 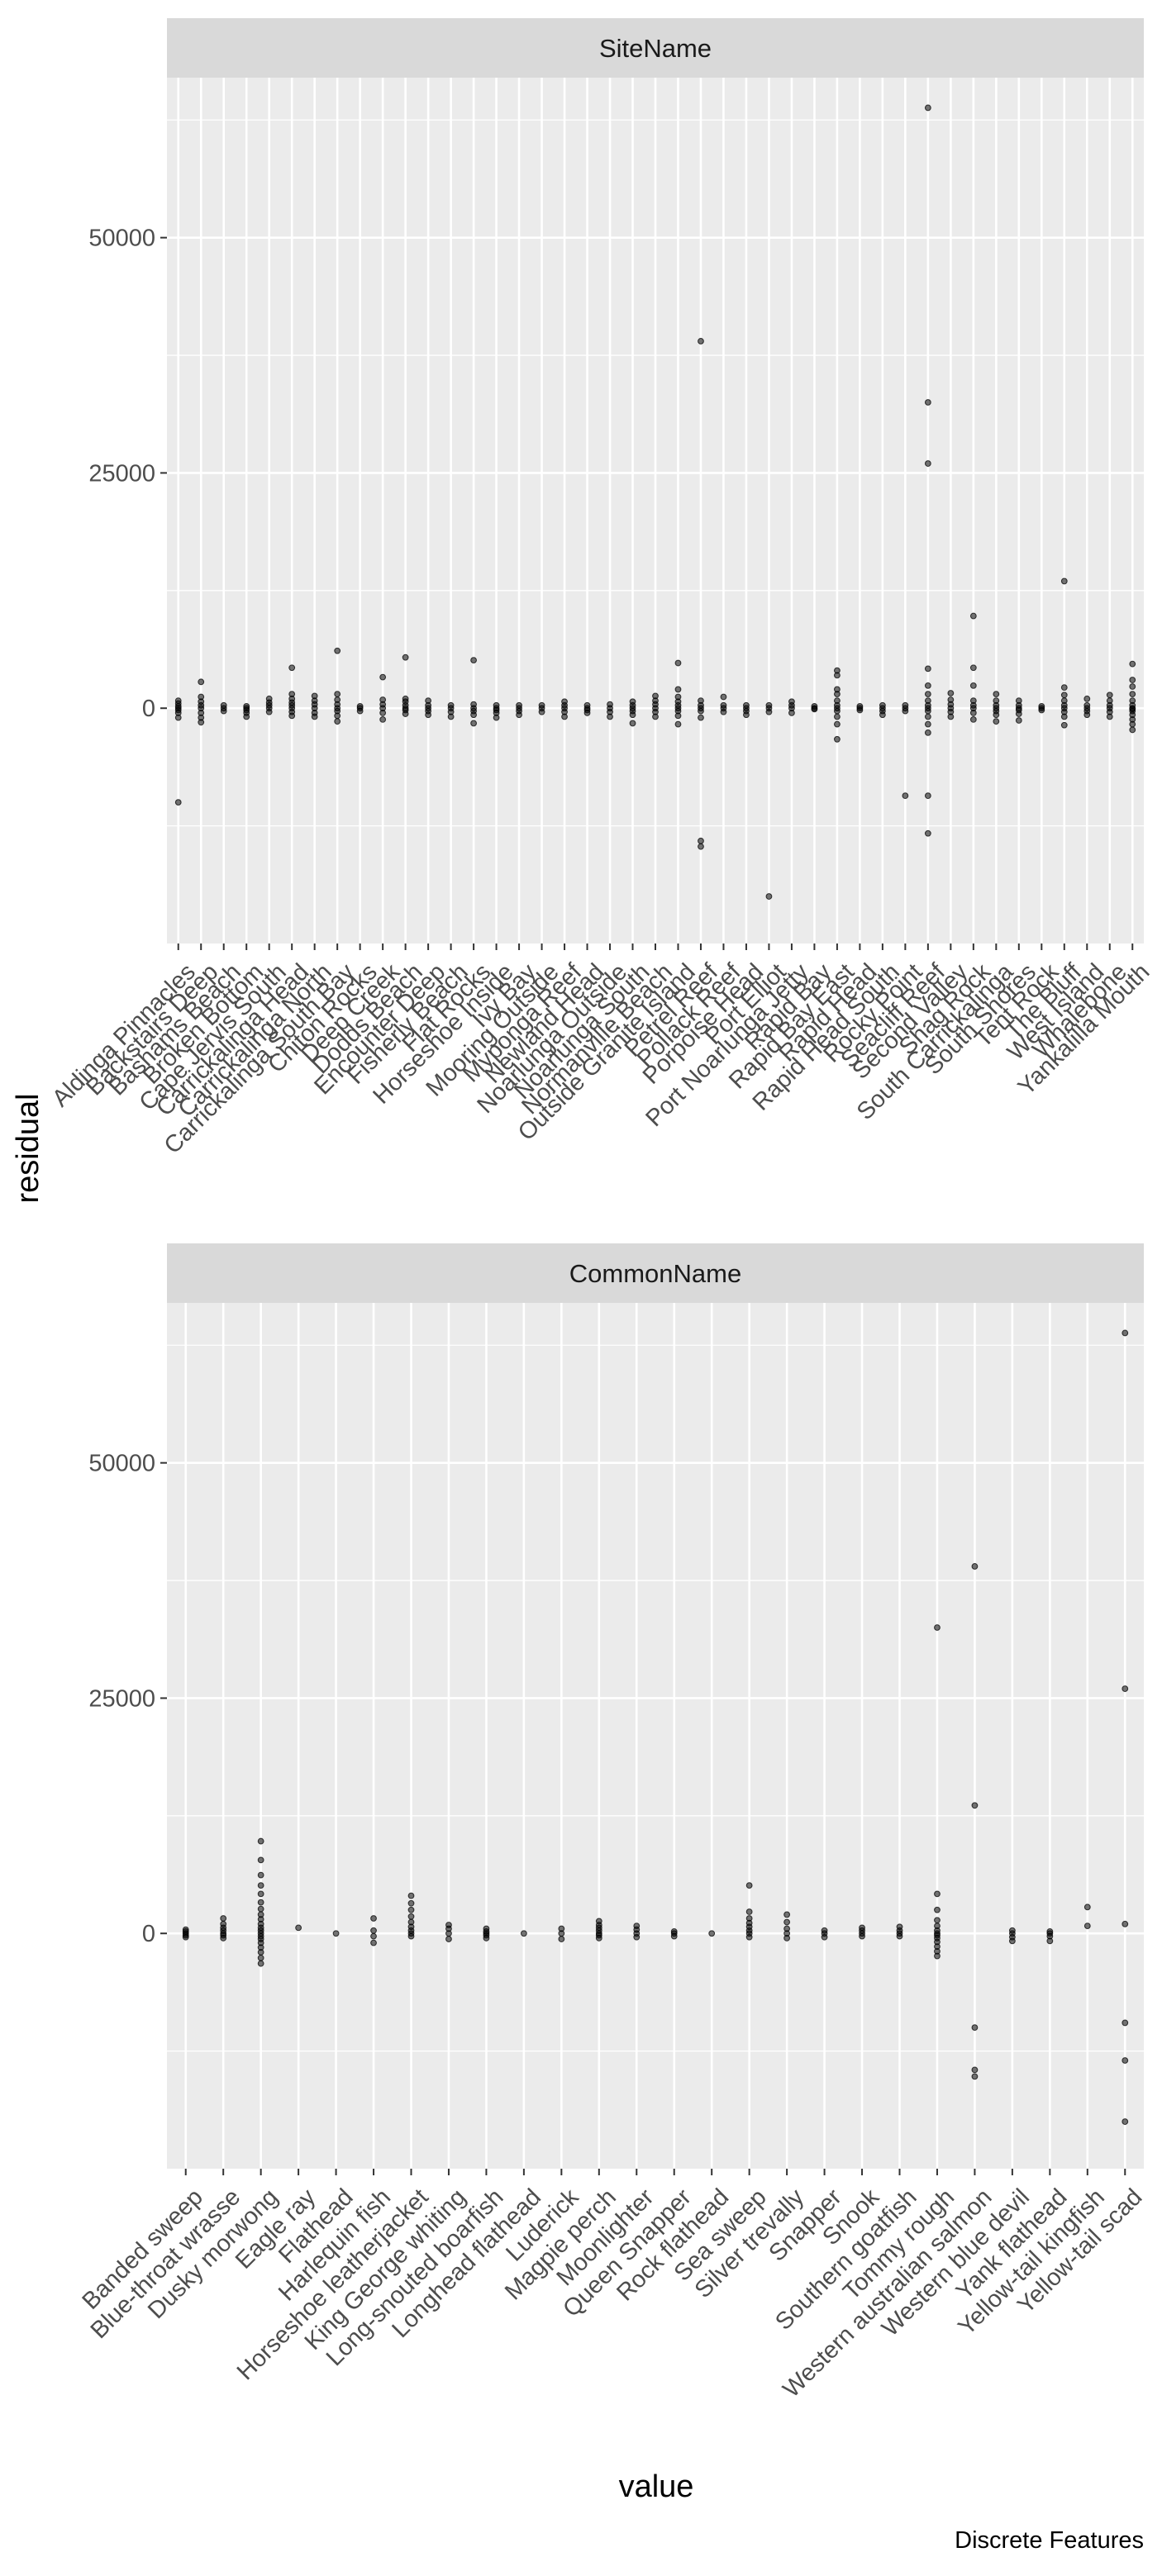 I want to click on y-tick-label: 25000, so click(x=121, y=473).